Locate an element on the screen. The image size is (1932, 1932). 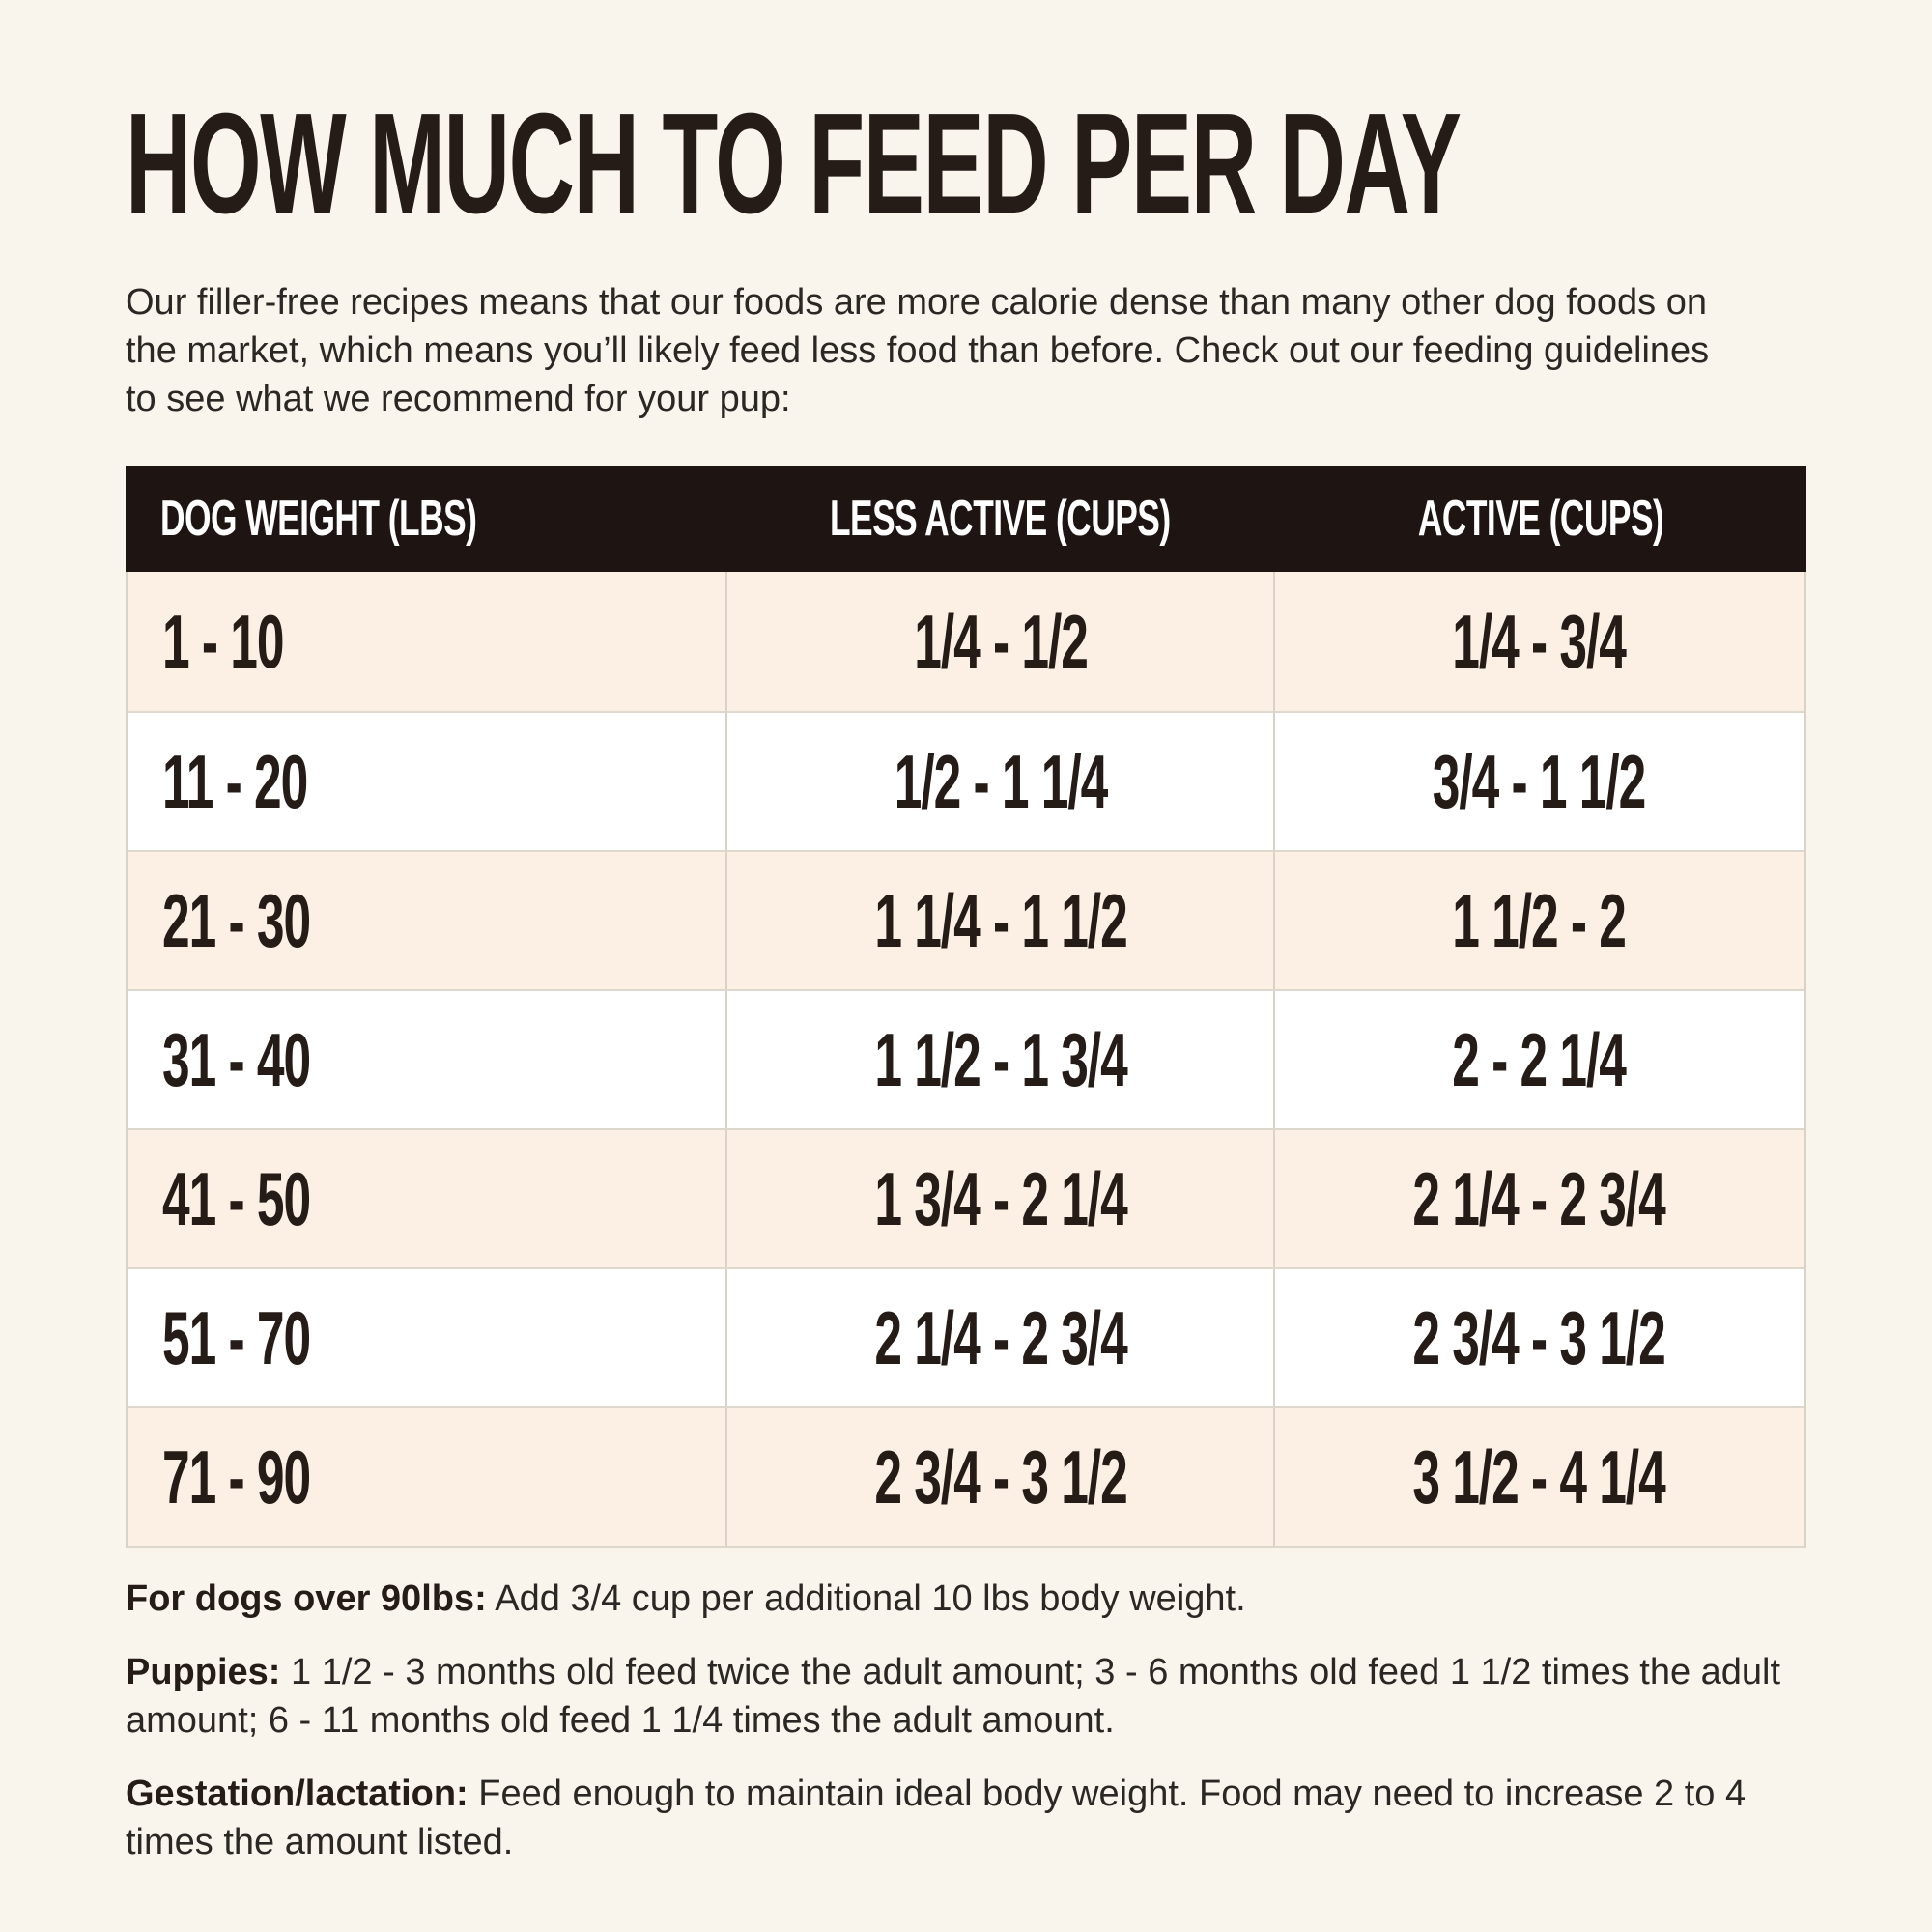
less-active-value: 1 1/4 - 1 1/2 is located at coordinates (1000, 920).